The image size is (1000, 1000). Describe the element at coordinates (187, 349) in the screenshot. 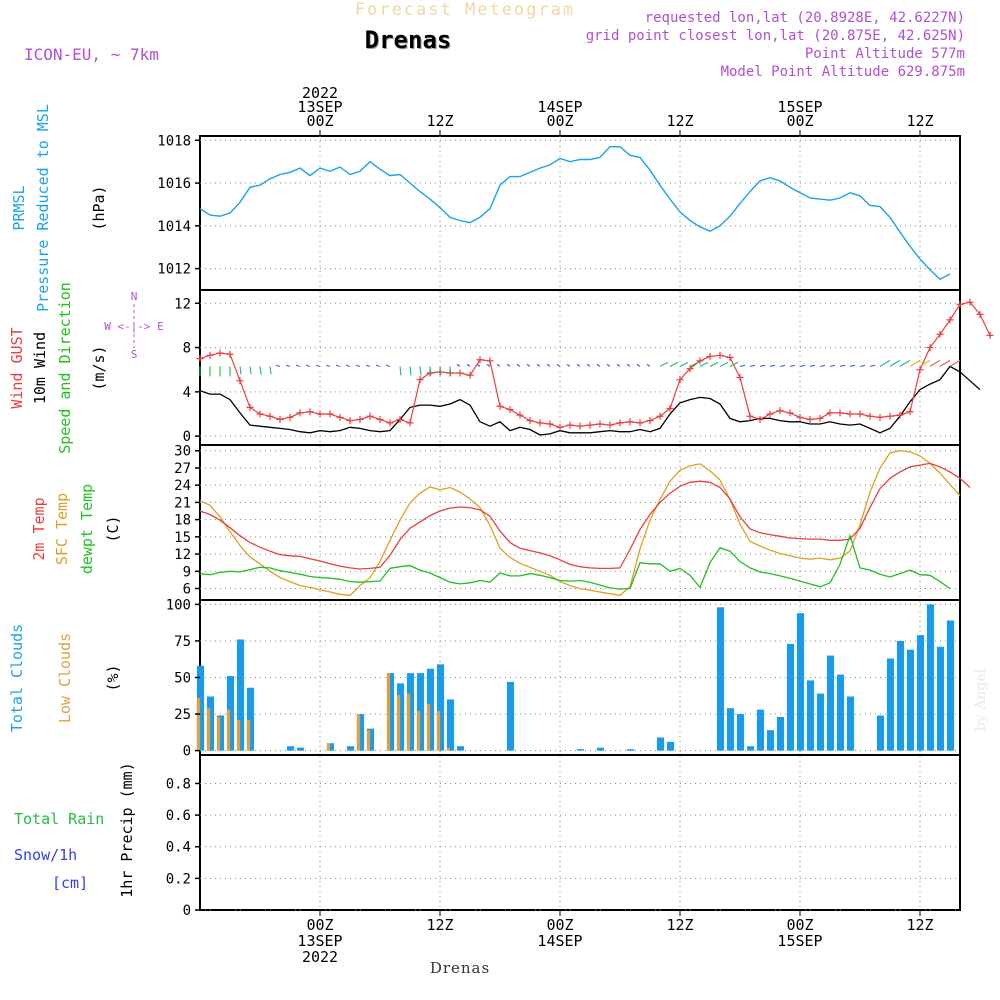

I see `ytick-label: 8` at that location.